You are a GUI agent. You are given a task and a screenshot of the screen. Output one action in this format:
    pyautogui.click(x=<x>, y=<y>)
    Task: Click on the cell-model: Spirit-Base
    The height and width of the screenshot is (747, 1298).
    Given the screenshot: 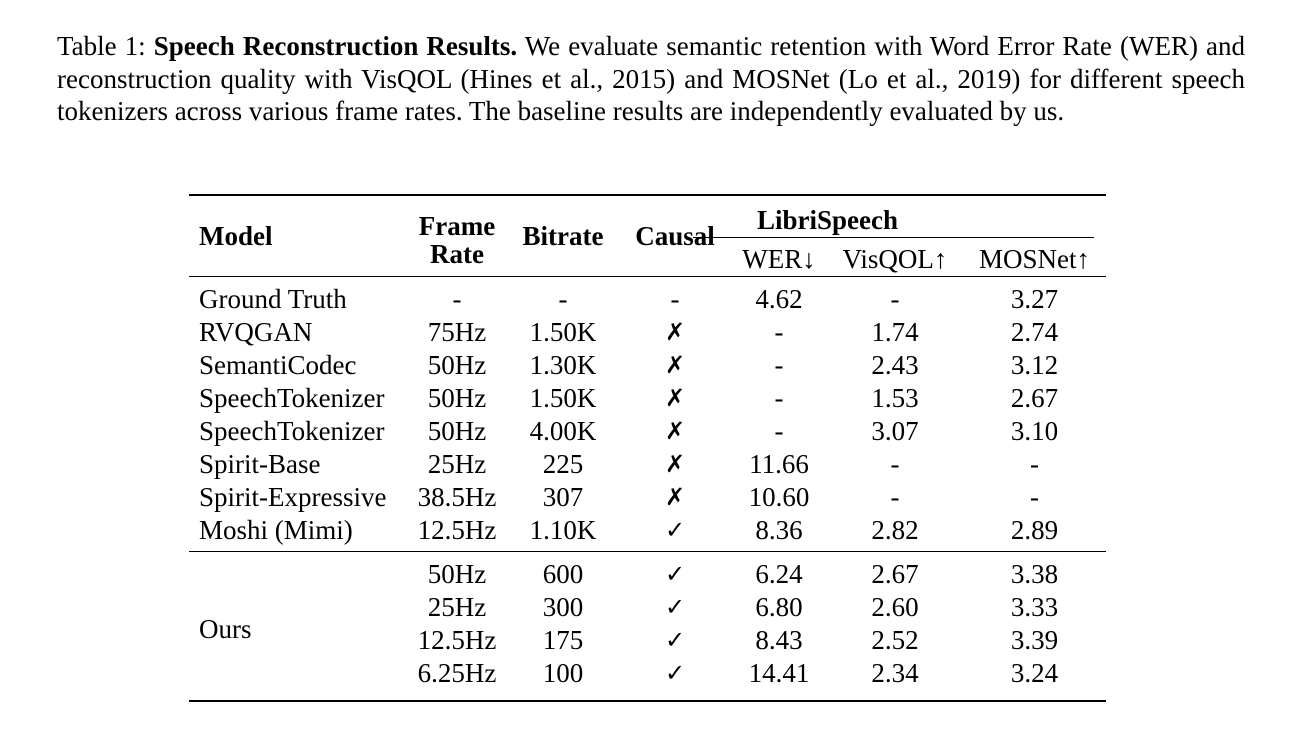 What is the action you would take?
    pyautogui.click(x=260, y=464)
    